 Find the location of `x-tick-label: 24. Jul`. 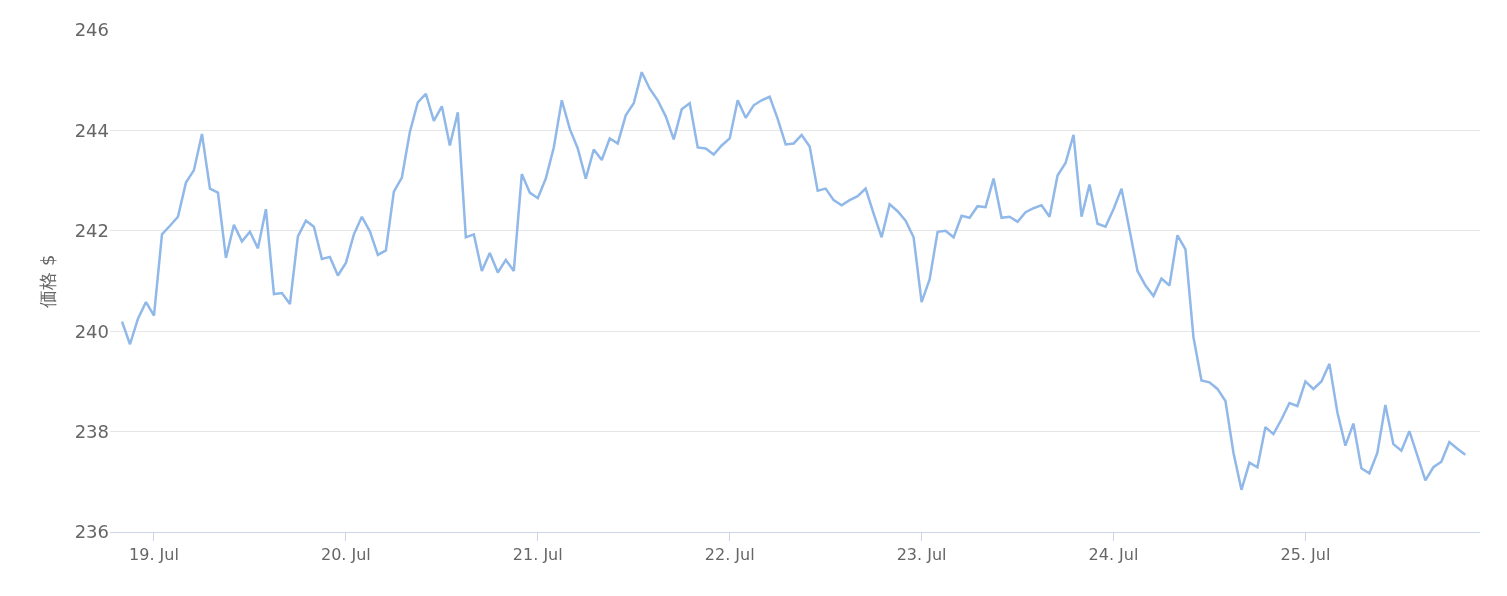

x-tick-label: 24. Jul is located at coordinates (1113, 555).